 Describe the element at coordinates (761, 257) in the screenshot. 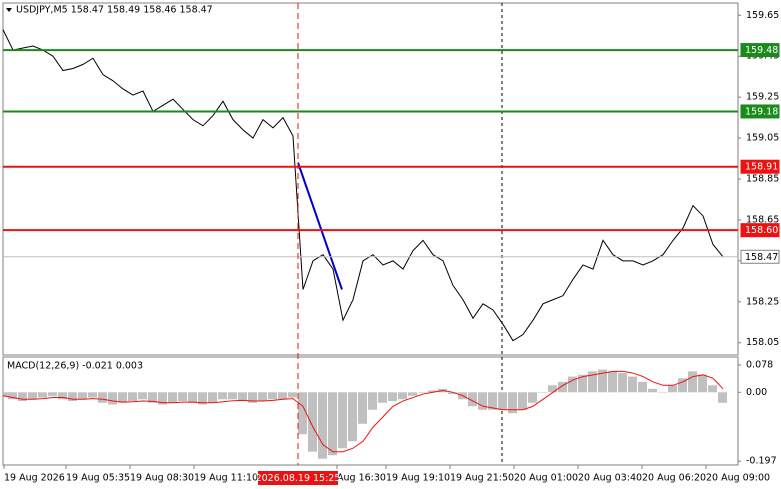

I see `level-label: 158.47` at that location.